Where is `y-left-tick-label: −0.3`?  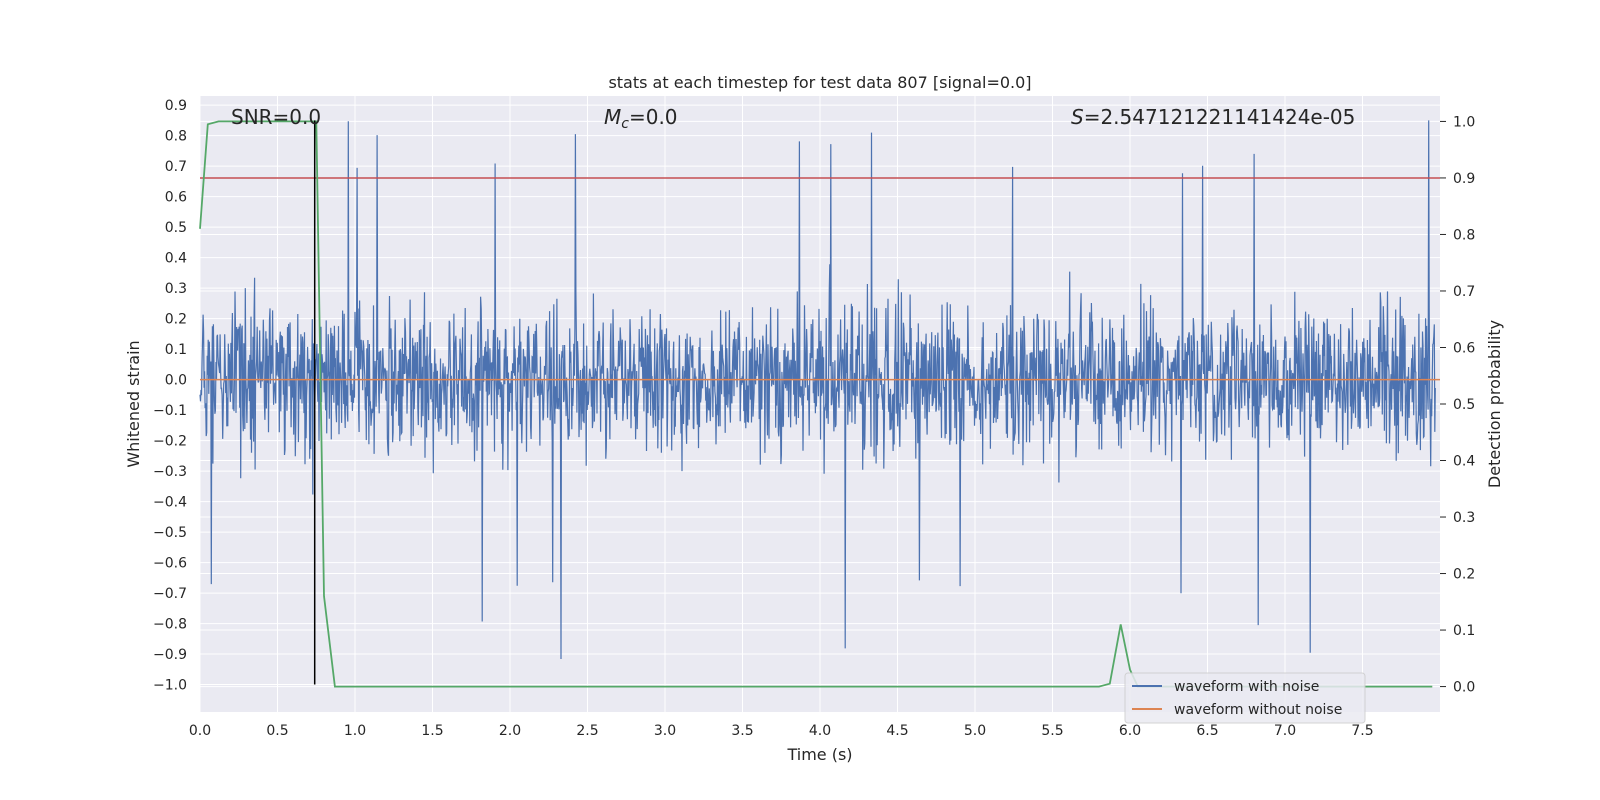
y-left-tick-label: −0.3 is located at coordinates (170, 472).